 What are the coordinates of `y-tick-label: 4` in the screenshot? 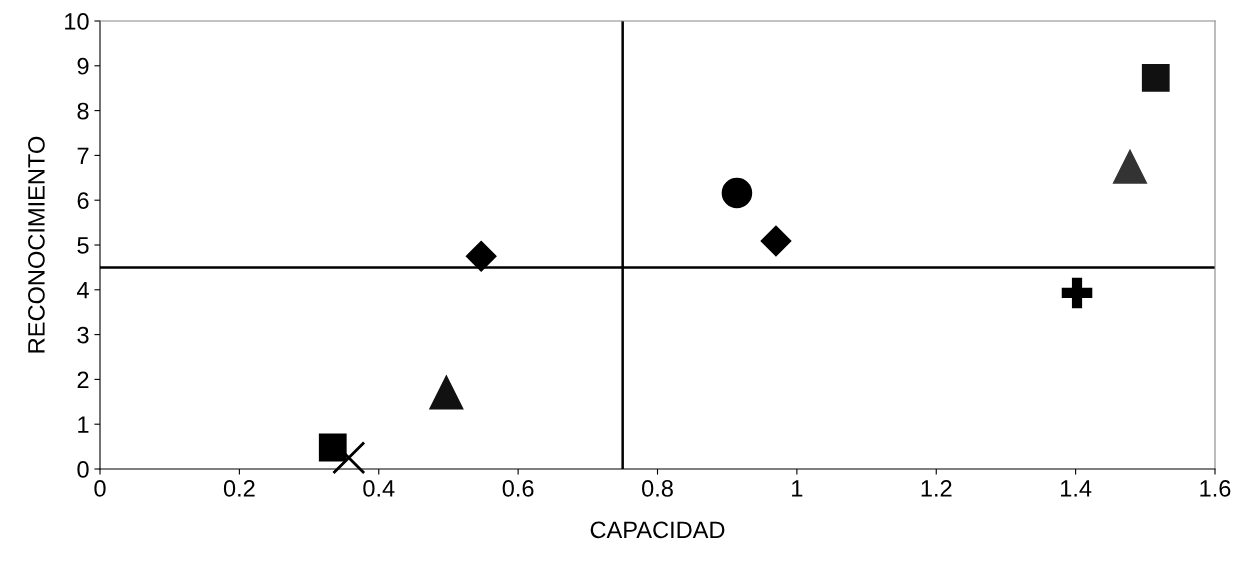 It's located at (83, 290).